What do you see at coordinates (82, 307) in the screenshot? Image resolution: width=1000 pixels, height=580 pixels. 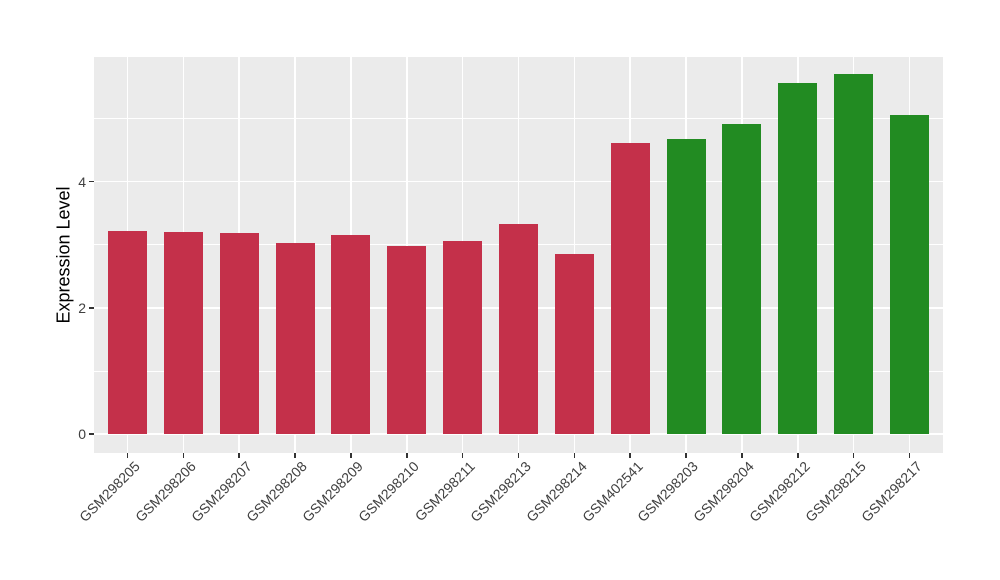 I see `y-tick-label: 2` at bounding box center [82, 307].